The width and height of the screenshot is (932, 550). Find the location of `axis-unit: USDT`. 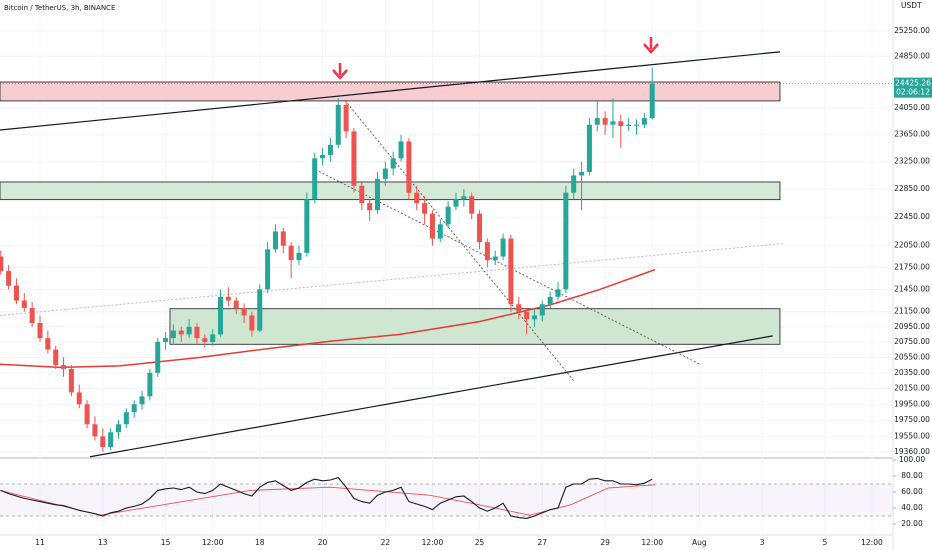

axis-unit: USDT is located at coordinates (911, 5).